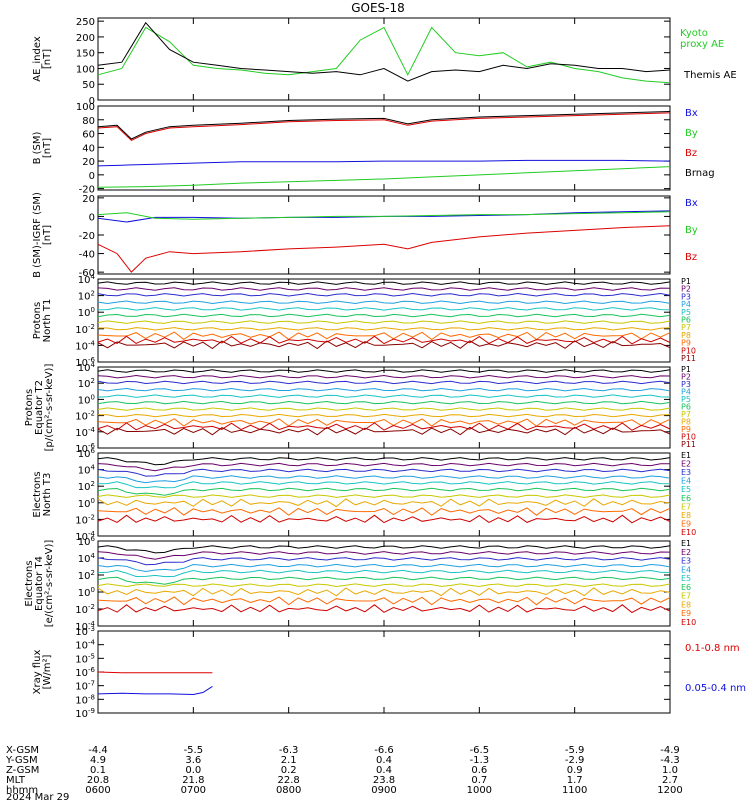 This screenshot has width=750, height=804. Describe the element at coordinates (384, 770) in the screenshot. I see `row-value-z-gsm: 0.4` at that location.